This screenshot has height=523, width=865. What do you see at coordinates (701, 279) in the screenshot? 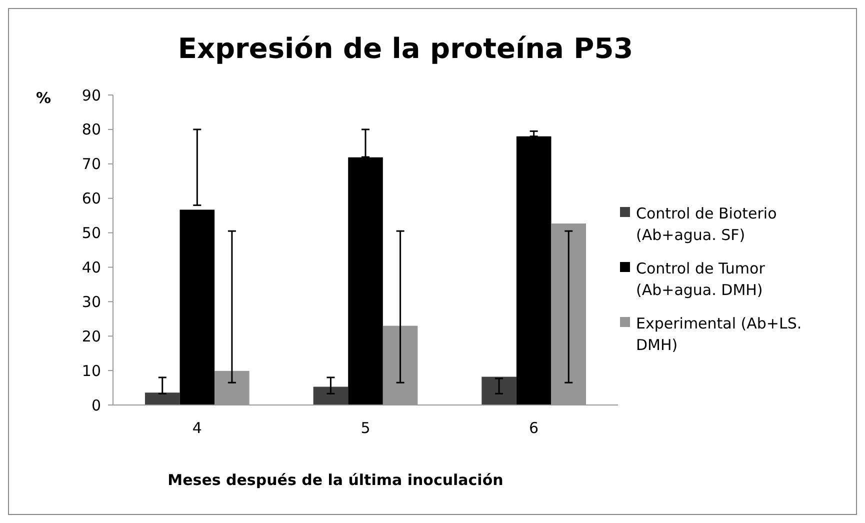
I see `legend-label: Control de Tumor (Ab+agua. DMH)` at bounding box center [701, 279].